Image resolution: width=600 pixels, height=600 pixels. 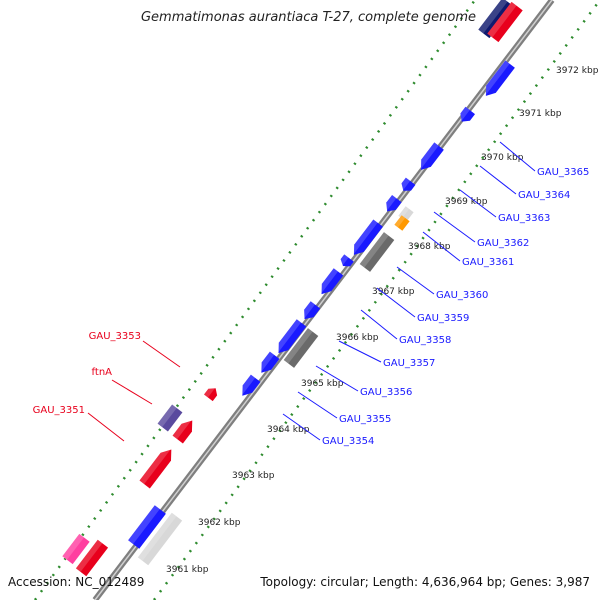 What do you see at coordinates (425, 340) in the screenshot?
I see `gene-label: GAU_3358` at bounding box center [425, 340].